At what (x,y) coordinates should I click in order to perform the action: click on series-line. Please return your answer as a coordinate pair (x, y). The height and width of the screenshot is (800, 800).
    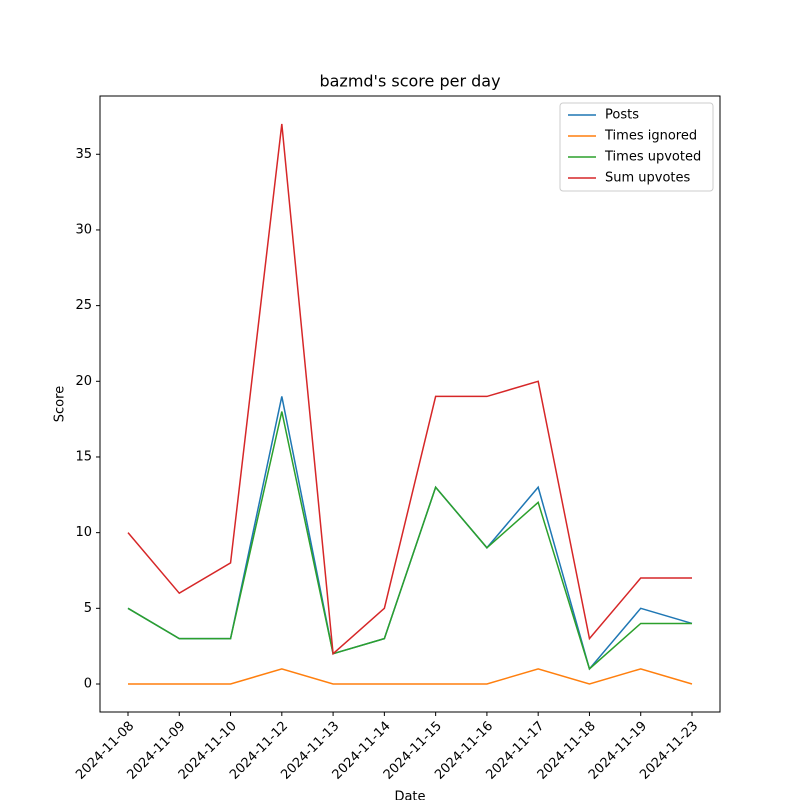
    Looking at the image, I should click on (410, 676).